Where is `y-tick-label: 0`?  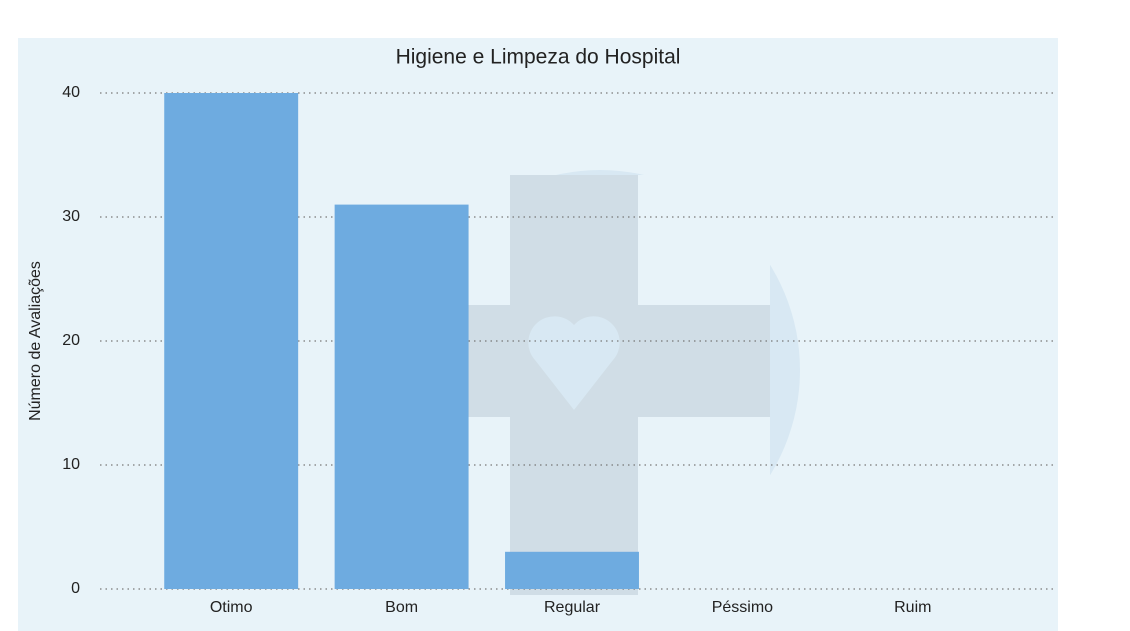 y-tick-label: 0 is located at coordinates (75, 588).